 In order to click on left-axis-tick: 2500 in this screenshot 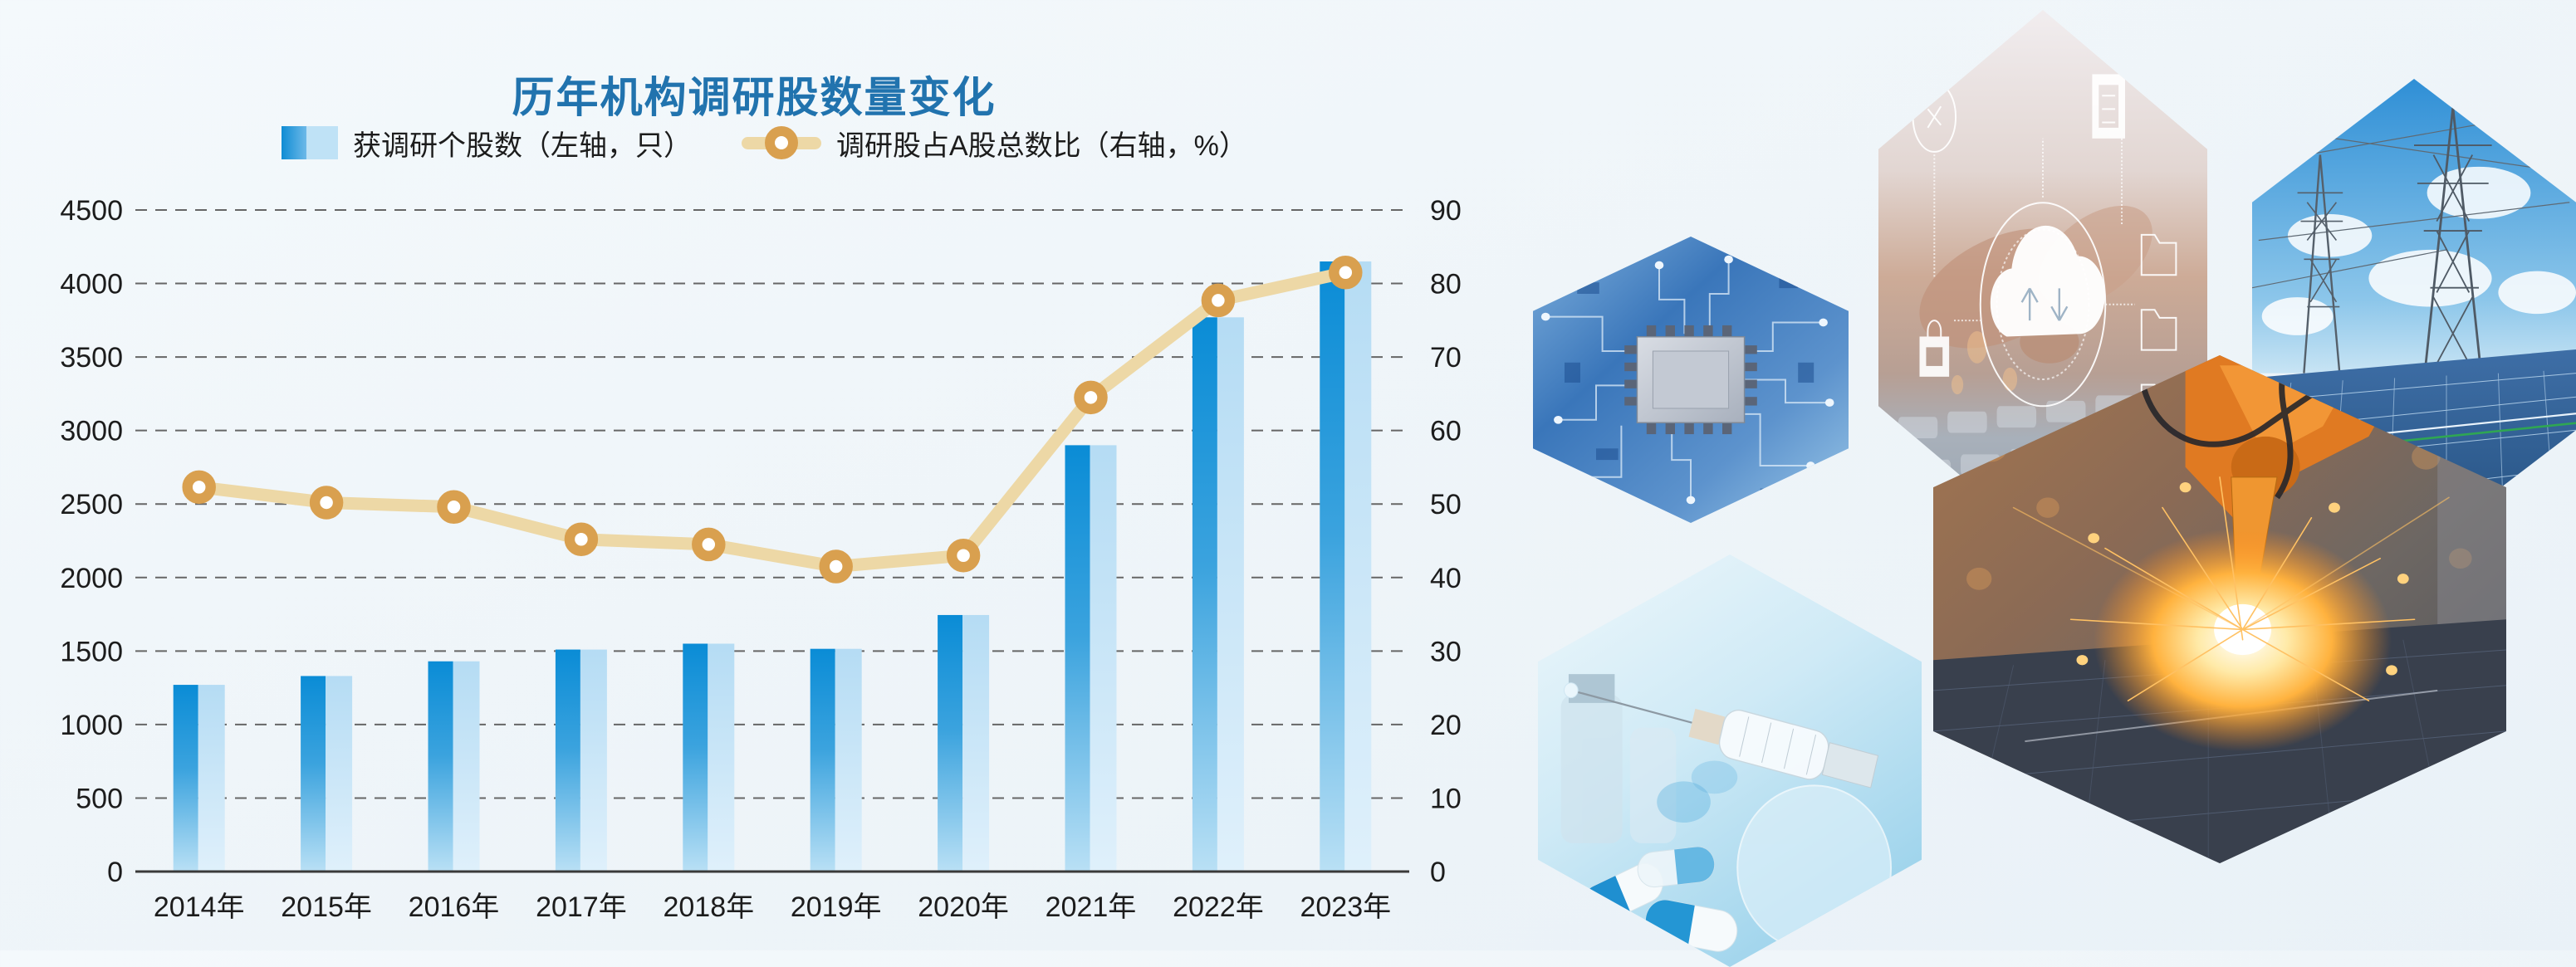, I will do `click(92, 505)`.